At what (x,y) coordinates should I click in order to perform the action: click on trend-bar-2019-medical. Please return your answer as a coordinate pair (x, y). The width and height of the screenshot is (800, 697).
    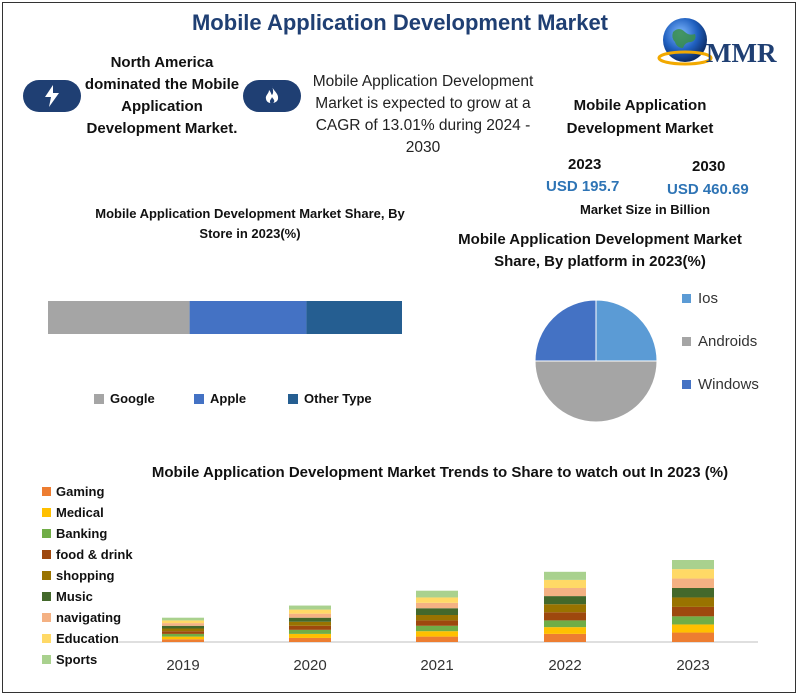
    Looking at the image, I should click on (183, 638).